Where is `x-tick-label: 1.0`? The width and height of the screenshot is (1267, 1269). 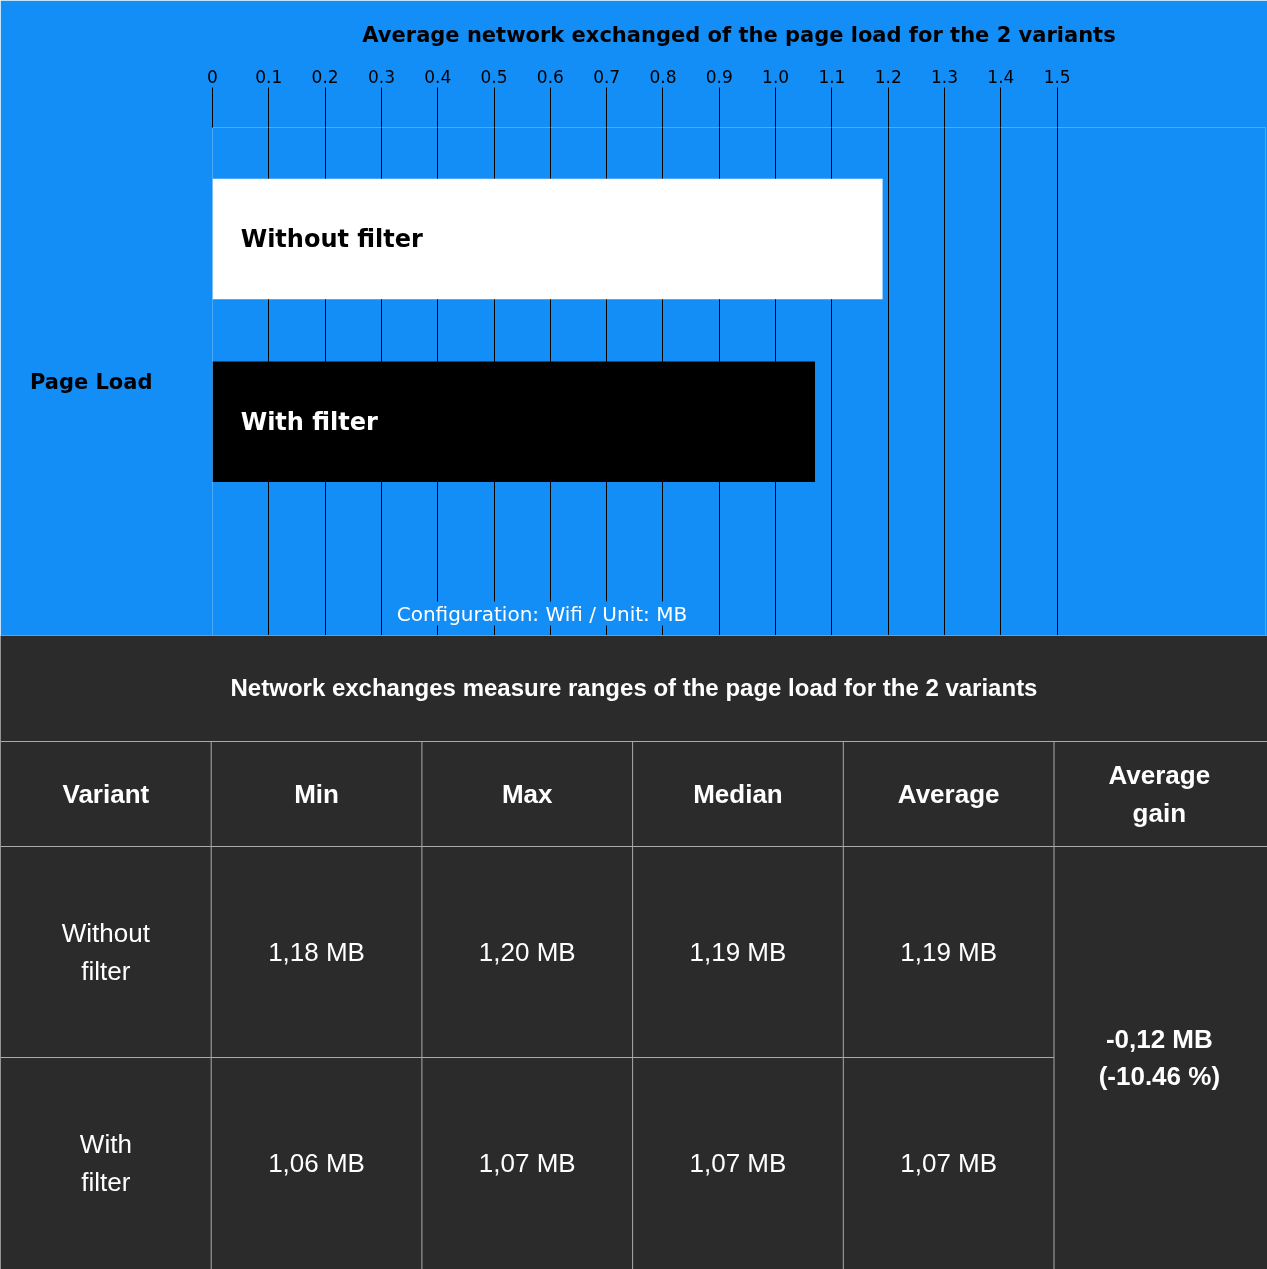 x-tick-label: 1.0 is located at coordinates (776, 76).